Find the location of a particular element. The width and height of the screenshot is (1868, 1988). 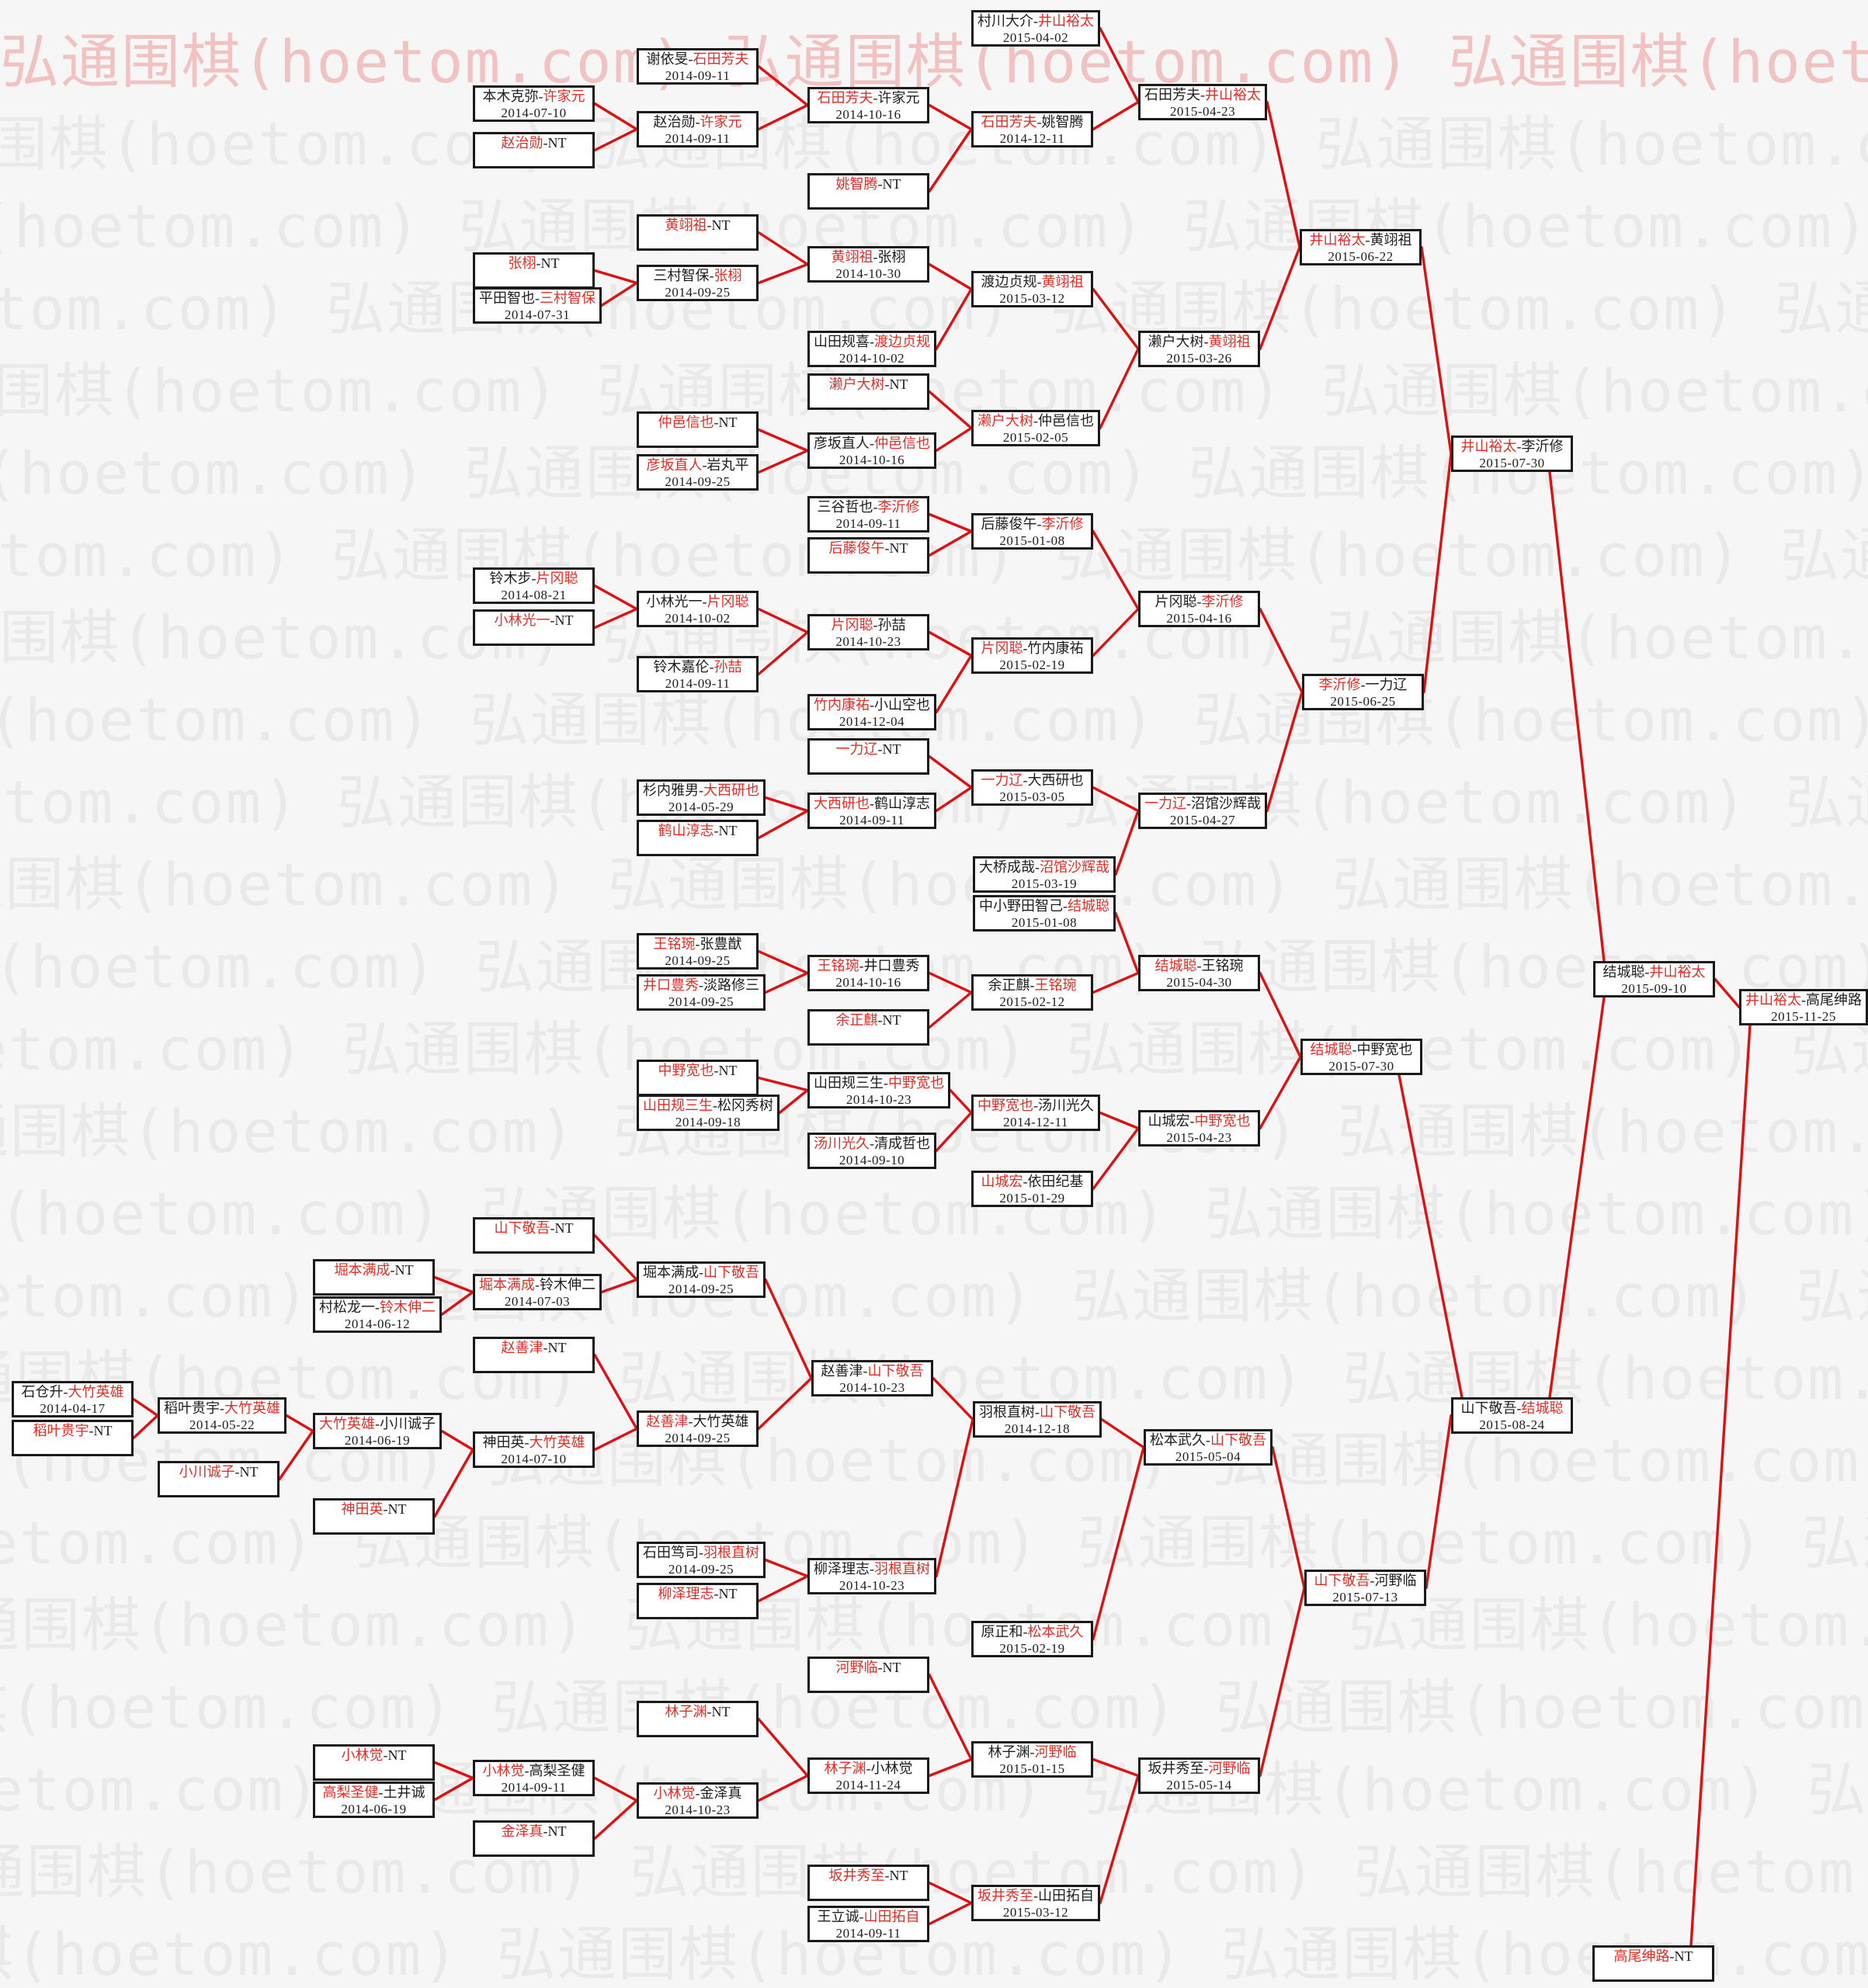

bye-box: 金泽真-NT is located at coordinates (534, 1838).